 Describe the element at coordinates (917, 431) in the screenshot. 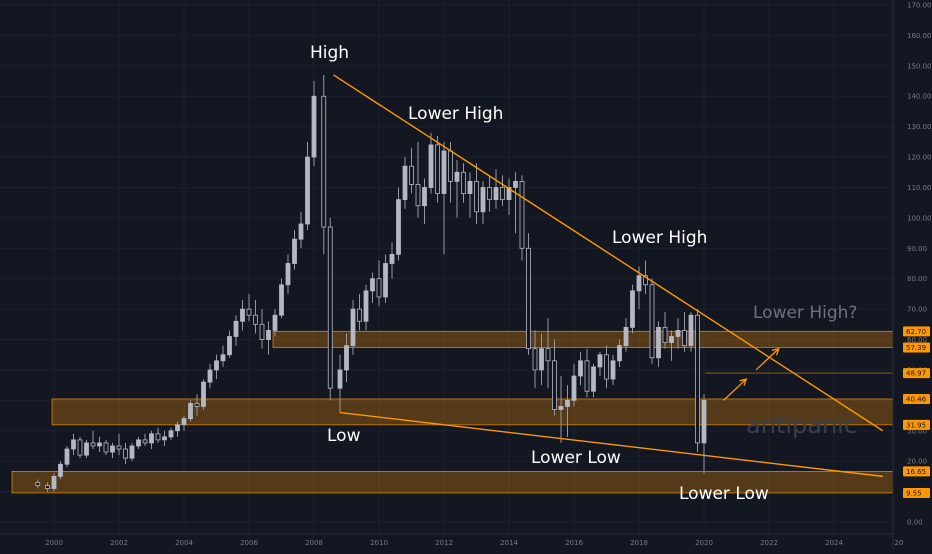

I see `y-tick-label: 30.00` at that location.